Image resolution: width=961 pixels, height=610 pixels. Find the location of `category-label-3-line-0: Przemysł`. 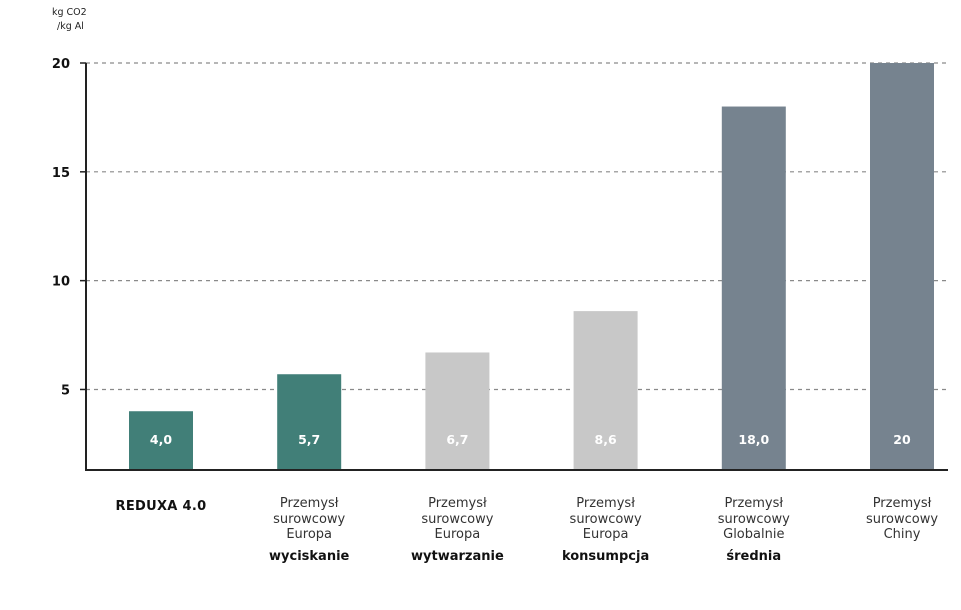

category-label-3-line-0: Przemysł is located at coordinates (605, 503).